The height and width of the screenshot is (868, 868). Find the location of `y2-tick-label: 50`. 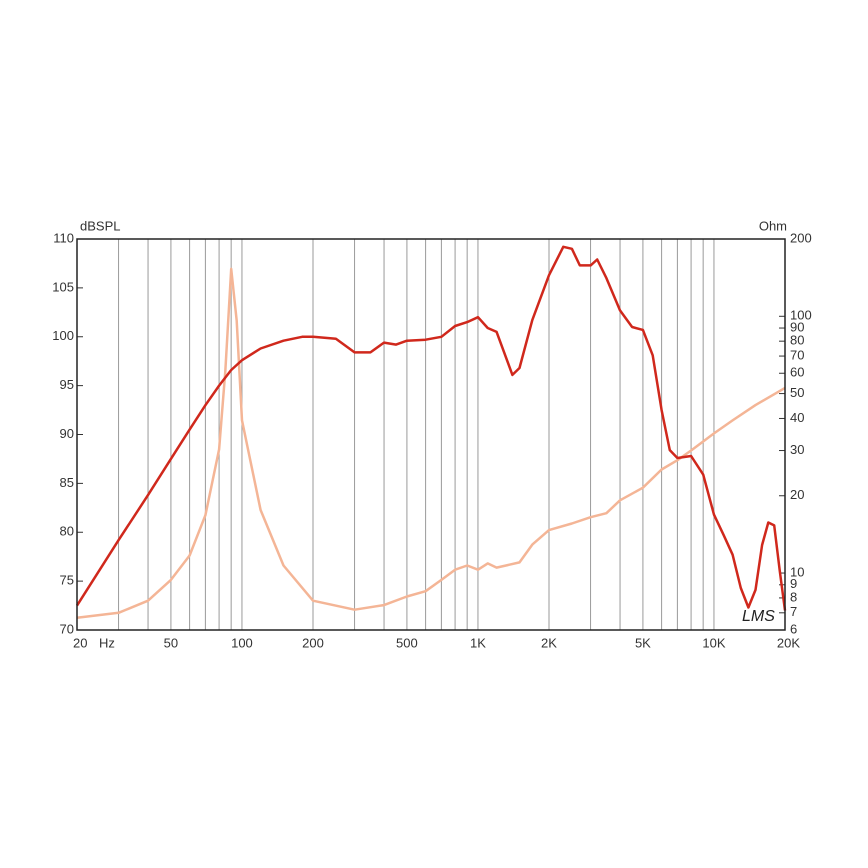

y2-tick-label: 50 is located at coordinates (797, 392).